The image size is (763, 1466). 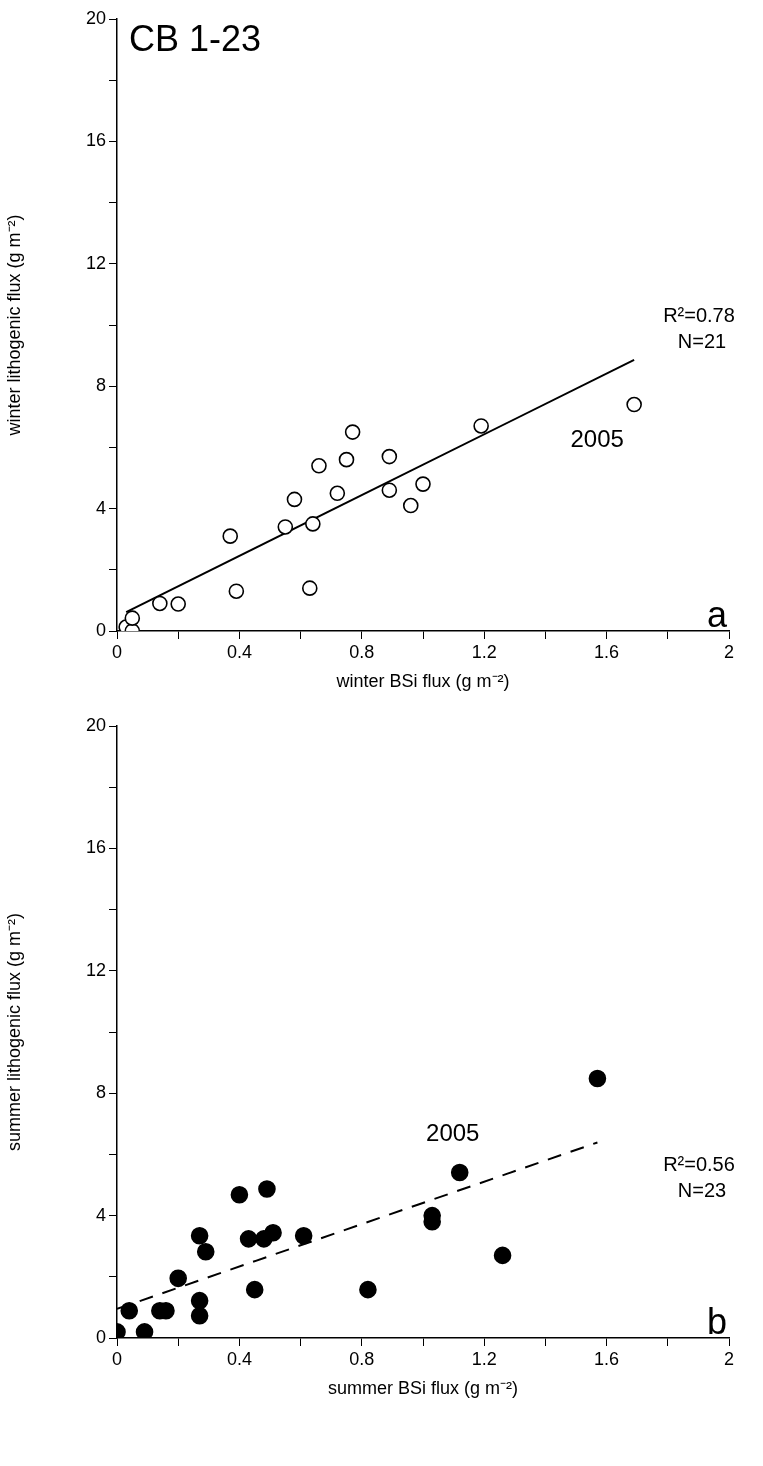 What do you see at coordinates (702, 1189) in the screenshot?
I see `annotation: N=23` at bounding box center [702, 1189].